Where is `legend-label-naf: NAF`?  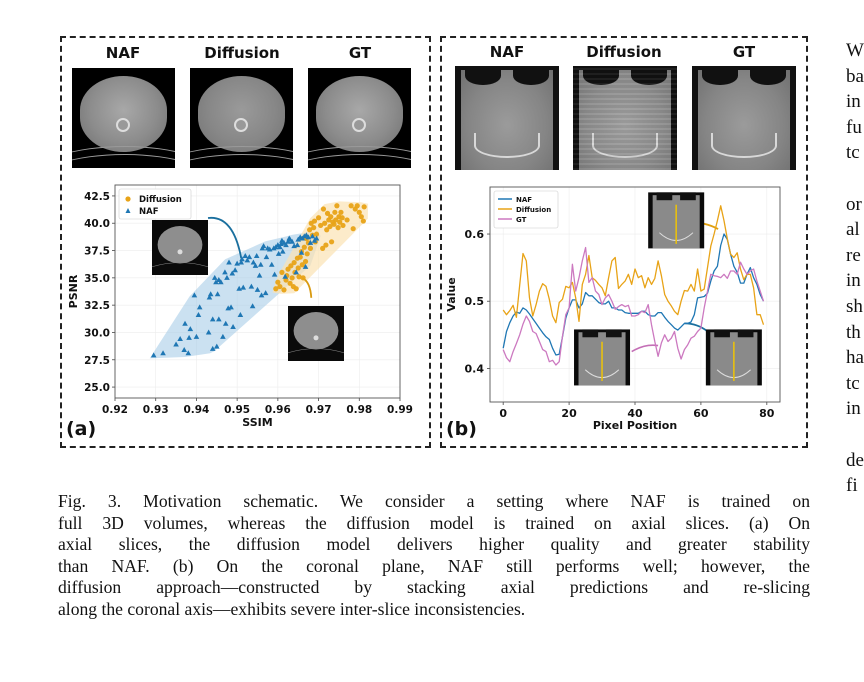 legend-label-naf: NAF is located at coordinates (524, 200).